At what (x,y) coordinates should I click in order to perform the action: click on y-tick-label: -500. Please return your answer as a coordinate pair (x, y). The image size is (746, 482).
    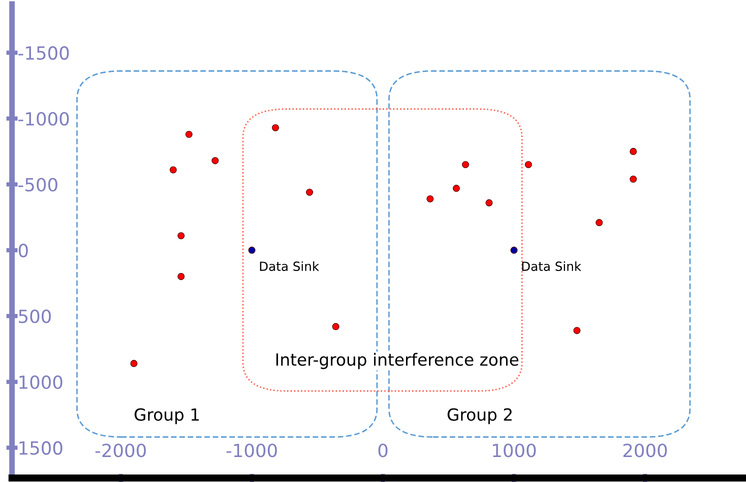
    Looking at the image, I should click on (38, 185).